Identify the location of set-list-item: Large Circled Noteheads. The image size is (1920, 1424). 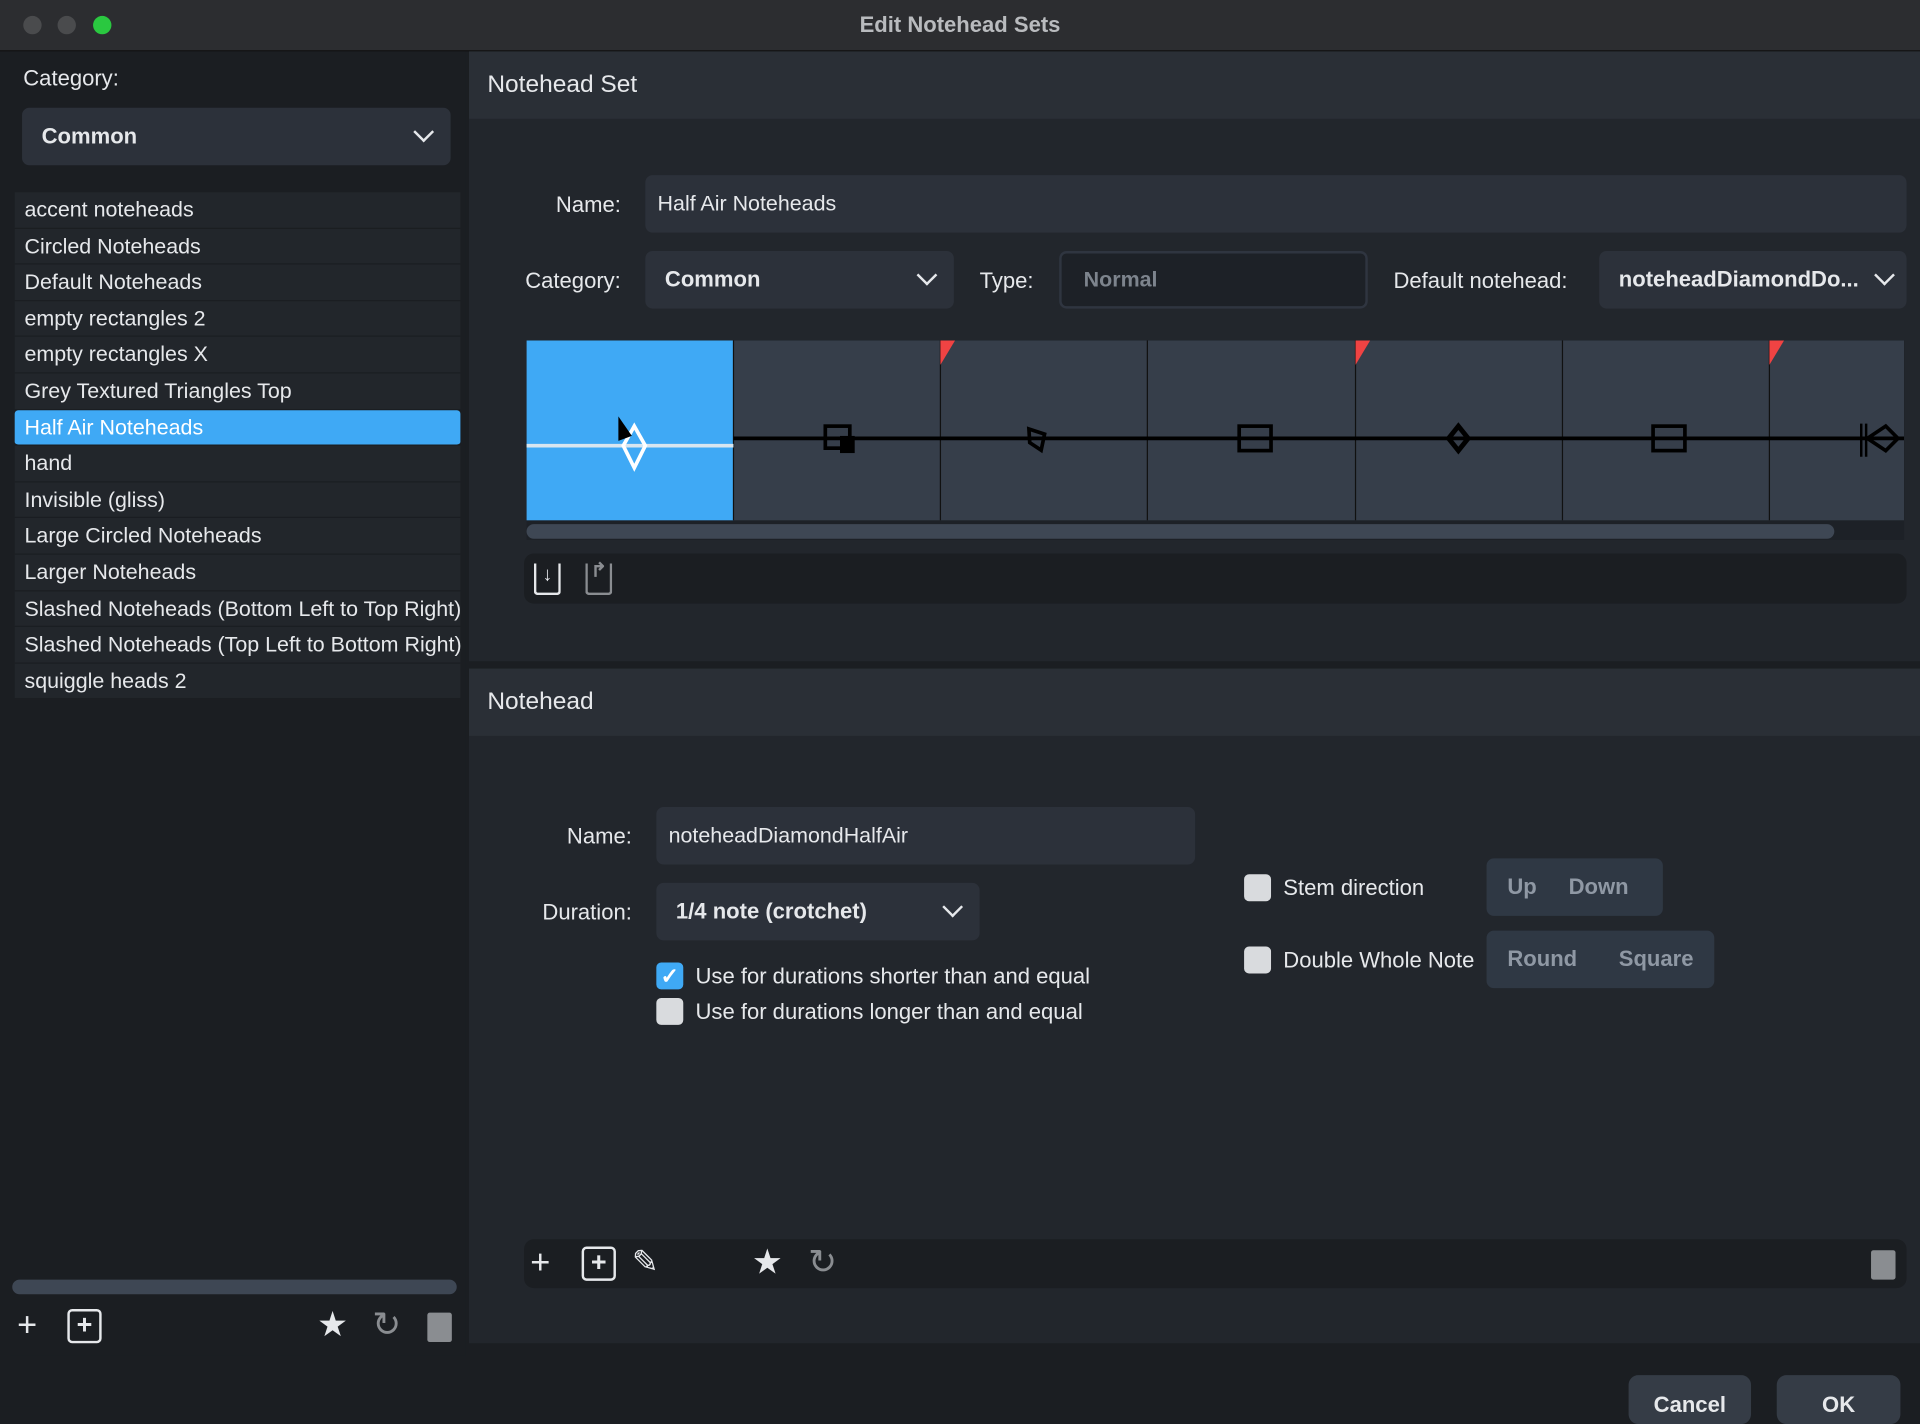
(237, 536).